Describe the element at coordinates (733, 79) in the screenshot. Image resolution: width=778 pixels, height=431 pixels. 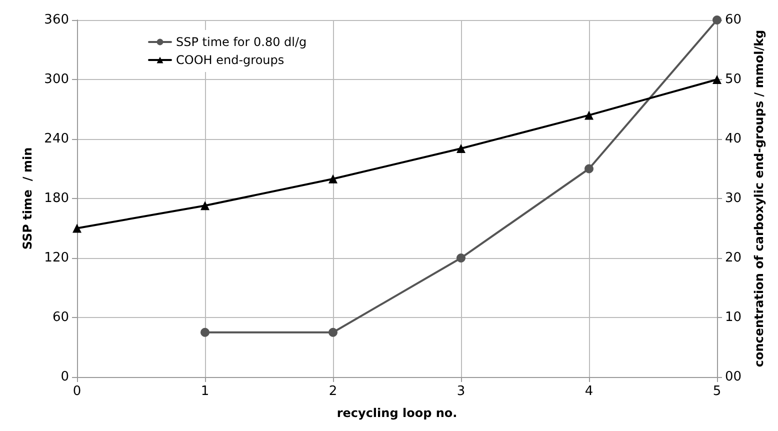
I see `y2-tick-label: 50` at that location.